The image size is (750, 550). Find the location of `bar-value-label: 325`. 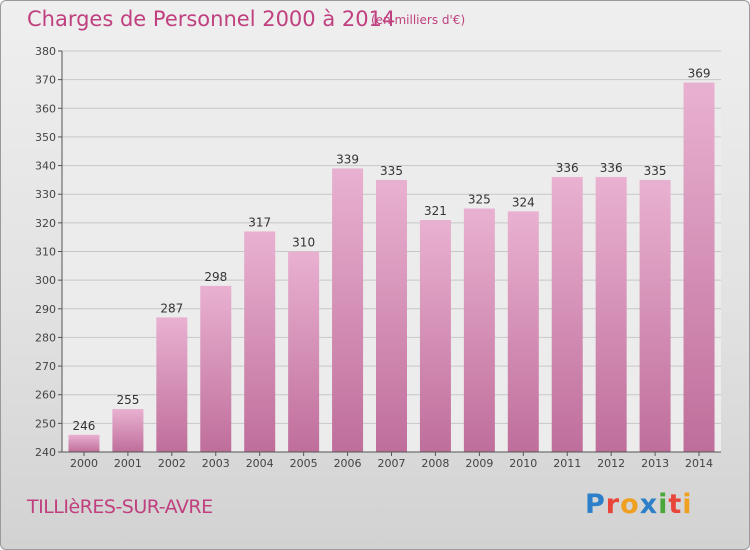

bar-value-label: 325 is located at coordinates (479, 200).